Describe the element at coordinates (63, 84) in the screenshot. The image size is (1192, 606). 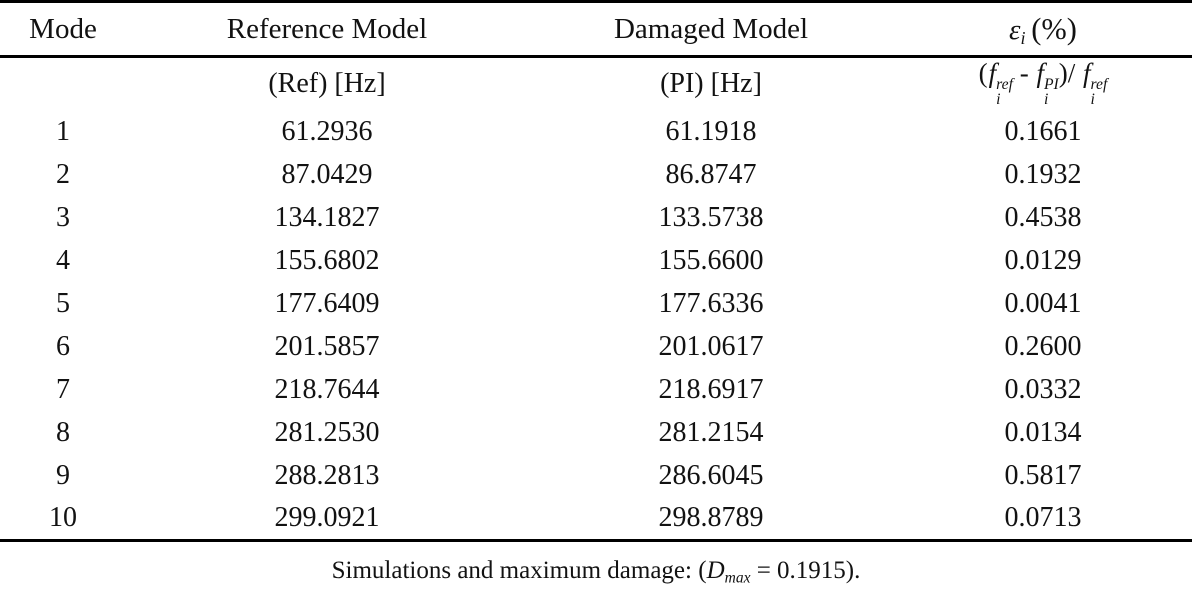
I see `subheader-mode-empty` at that location.